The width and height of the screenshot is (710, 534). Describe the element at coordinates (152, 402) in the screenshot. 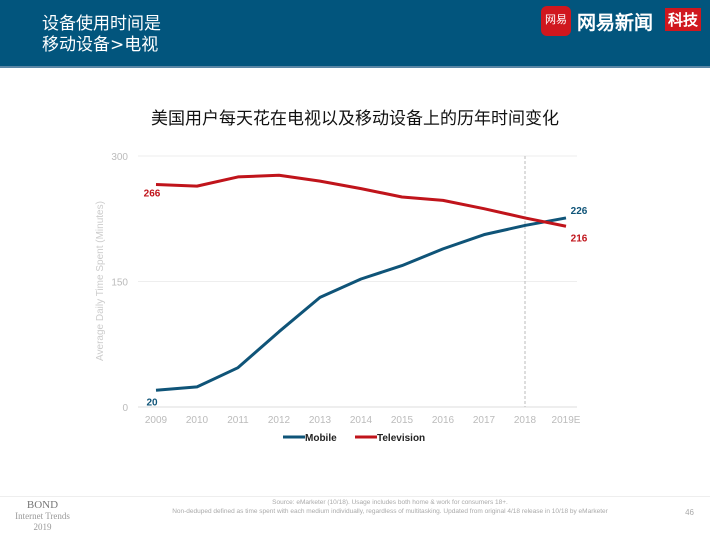

I see `data-label: 20` at that location.